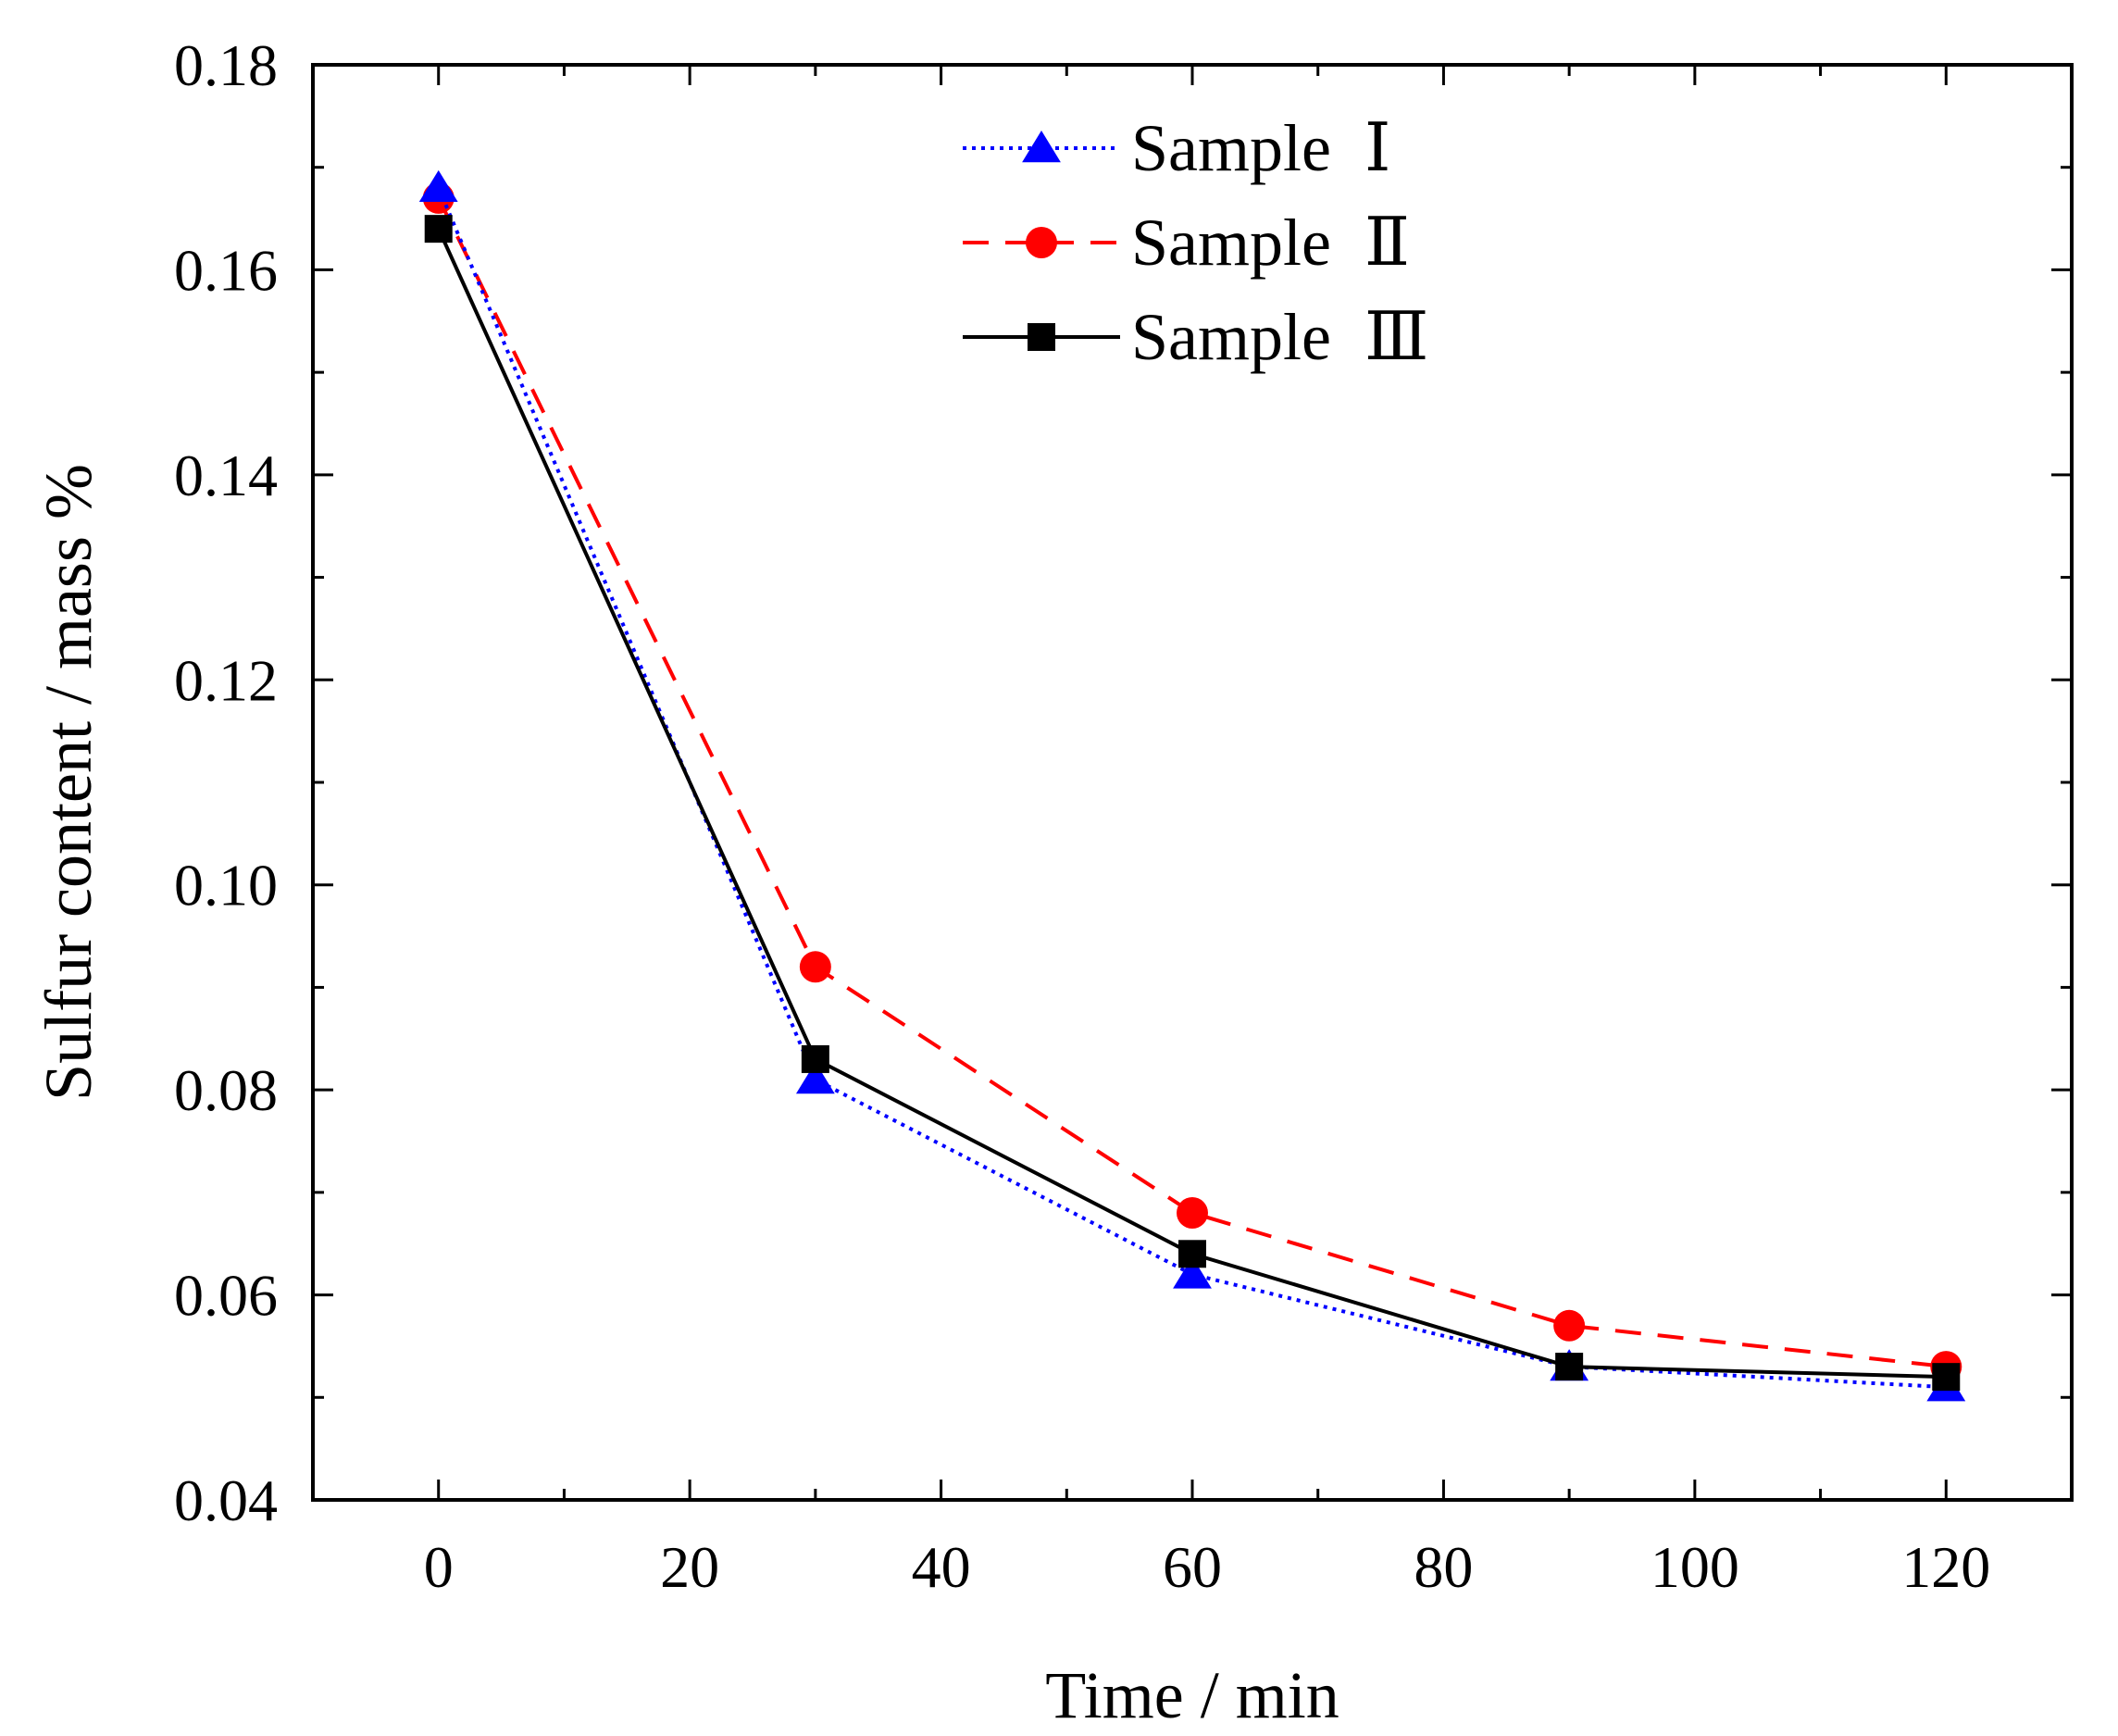  I want to click on legend: Sample Ⅰ Sample Ⅱ Sample Ⅲ, so click(1195, 242).